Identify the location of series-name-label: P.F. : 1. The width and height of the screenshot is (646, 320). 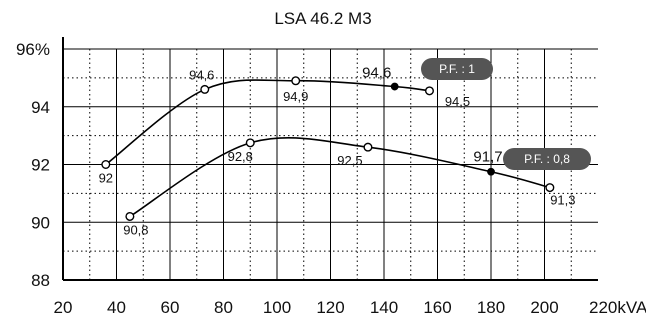
(457, 69).